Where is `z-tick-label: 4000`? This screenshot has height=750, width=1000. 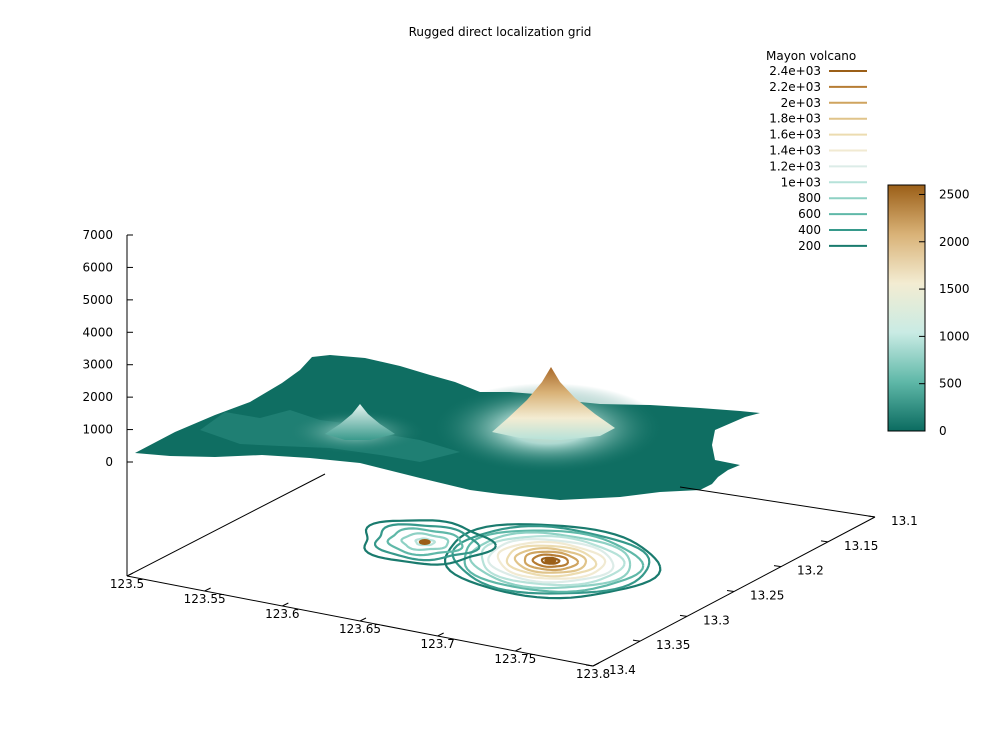 z-tick-label: 4000 is located at coordinates (97, 332).